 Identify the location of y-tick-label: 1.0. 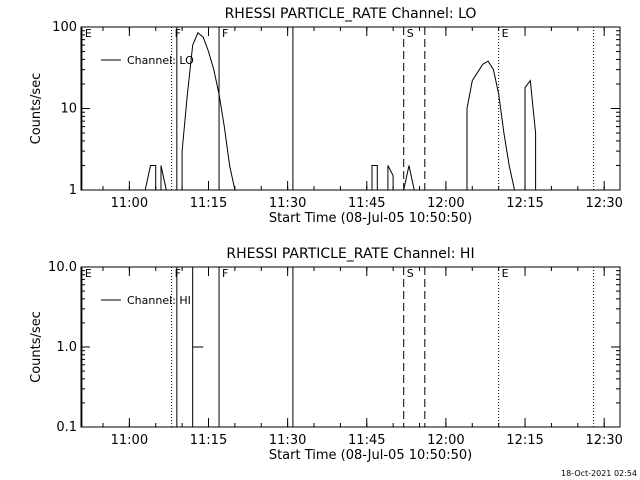
(66, 347).